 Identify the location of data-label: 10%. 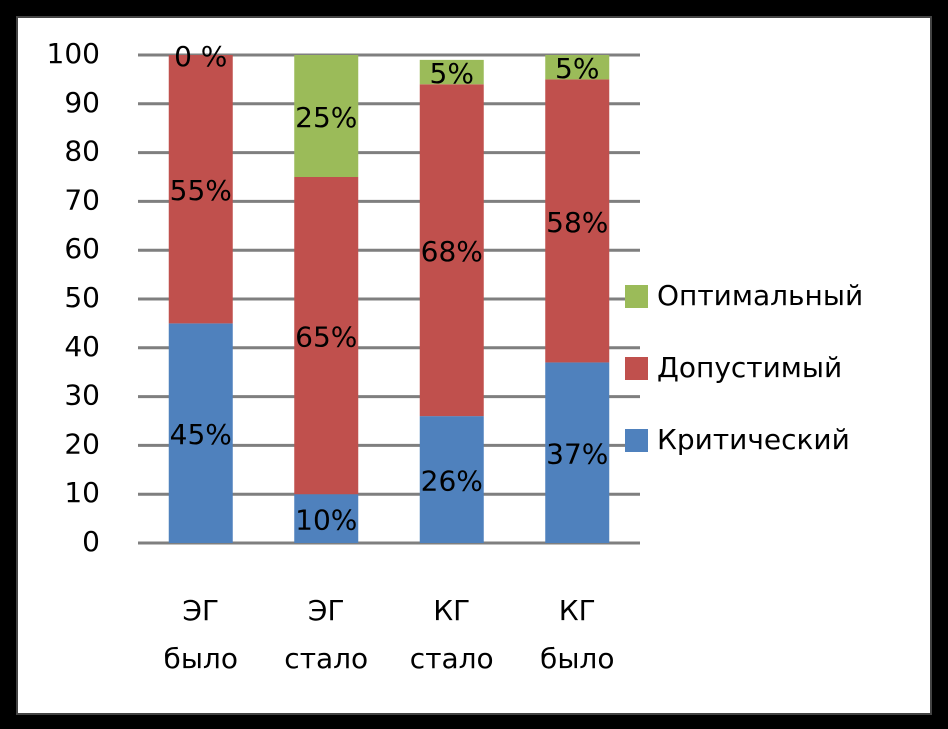
(326, 520).